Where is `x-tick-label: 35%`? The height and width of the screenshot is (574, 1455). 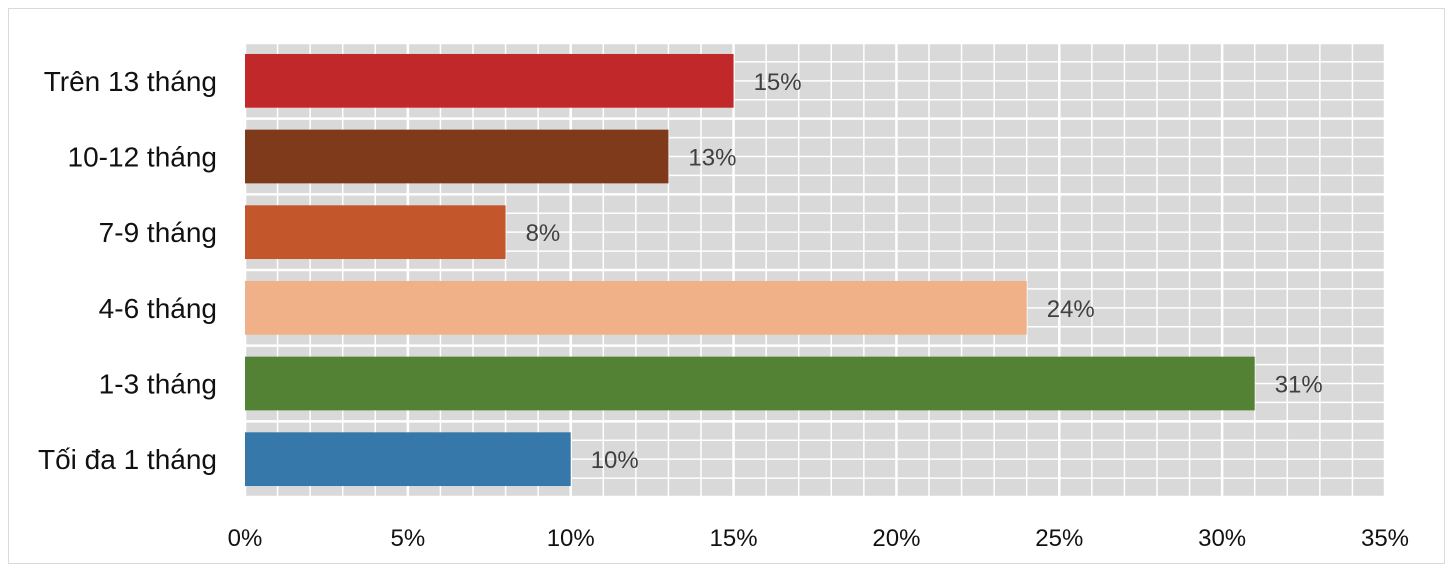
x-tick-label: 35% is located at coordinates (1385, 538).